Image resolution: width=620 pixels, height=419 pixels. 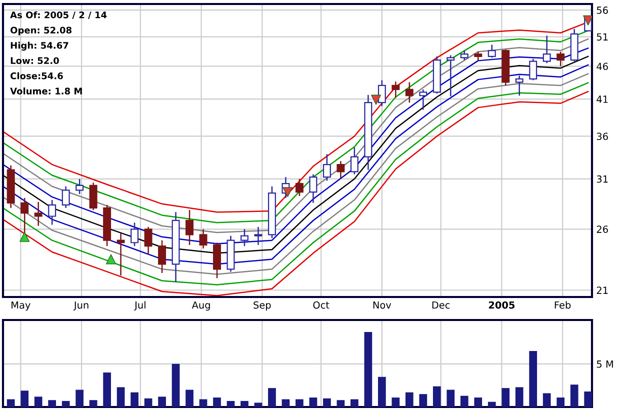 I want to click on x-tick-label: Feb, so click(x=562, y=305).